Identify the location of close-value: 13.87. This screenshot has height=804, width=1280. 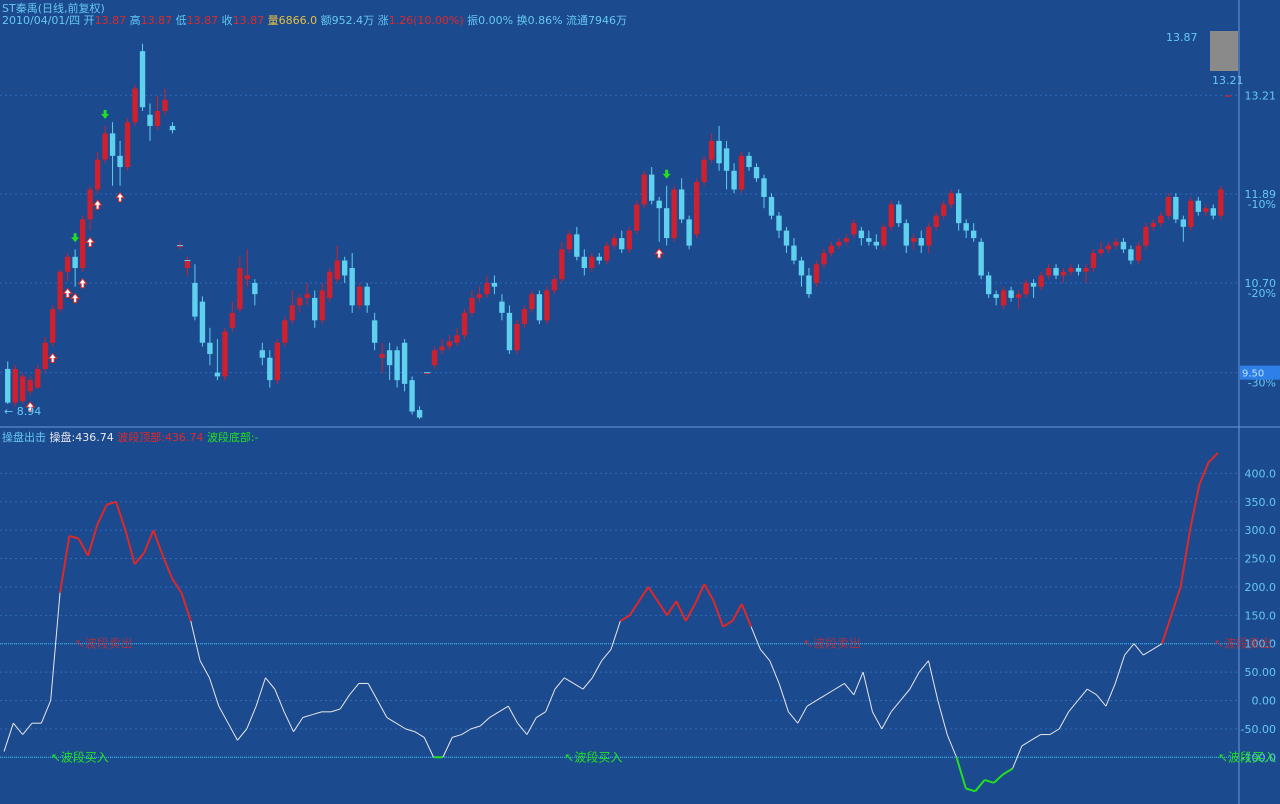
(248, 20).